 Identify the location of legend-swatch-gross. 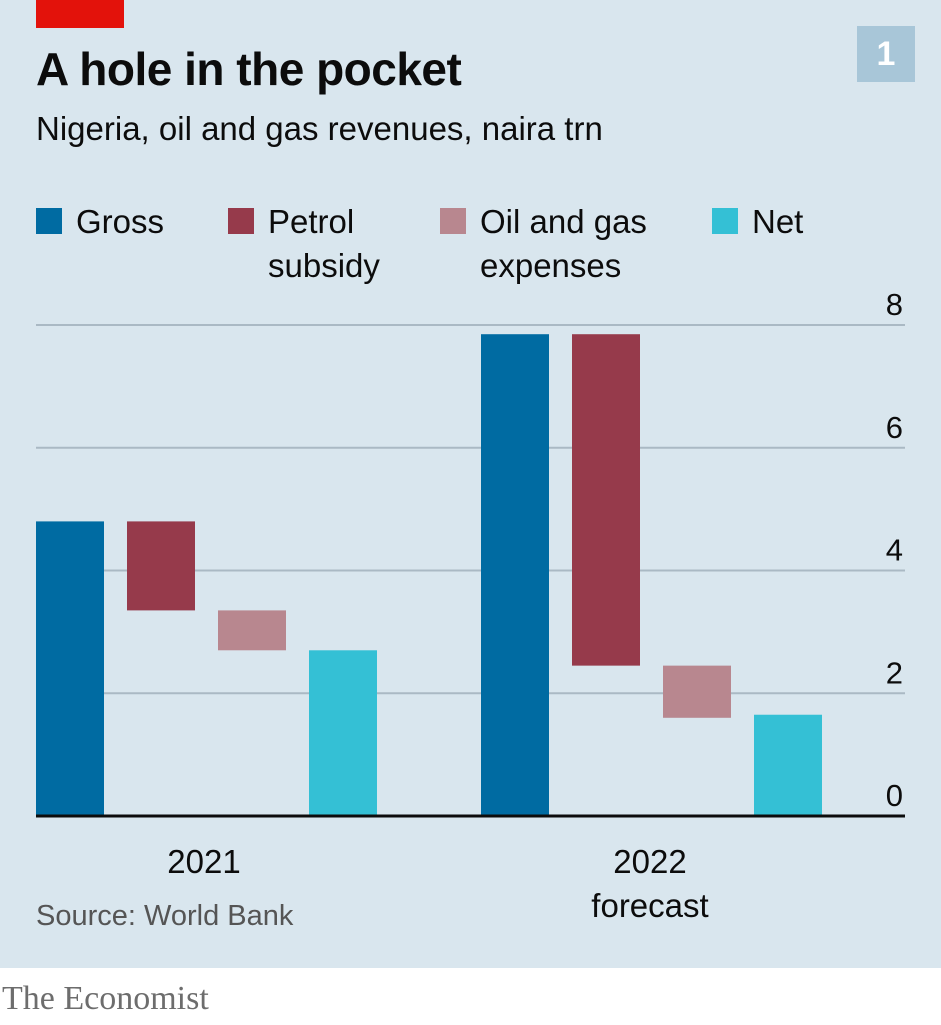
(49, 221).